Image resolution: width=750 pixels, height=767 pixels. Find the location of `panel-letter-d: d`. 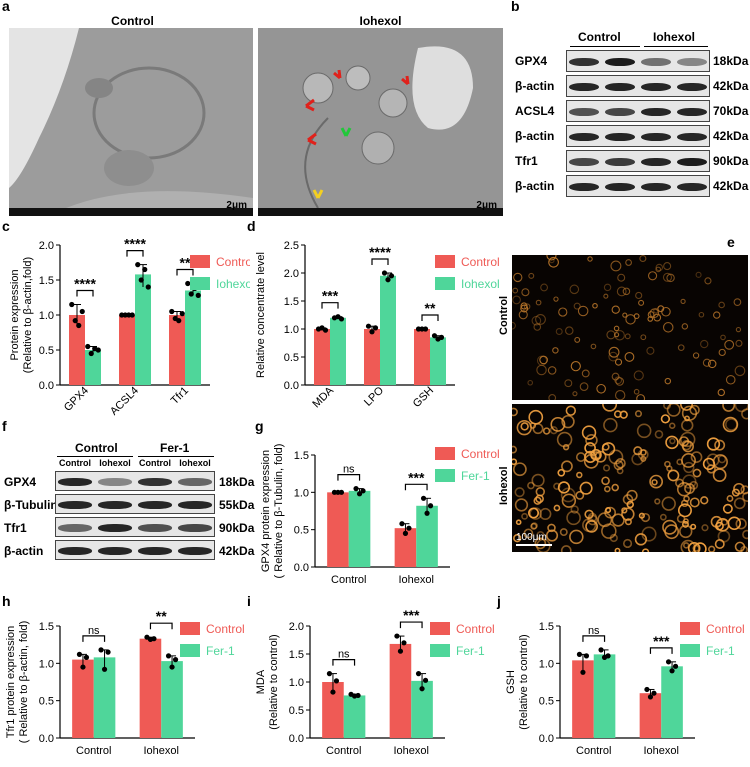

panel-letter-d: d is located at coordinates (251, 226).